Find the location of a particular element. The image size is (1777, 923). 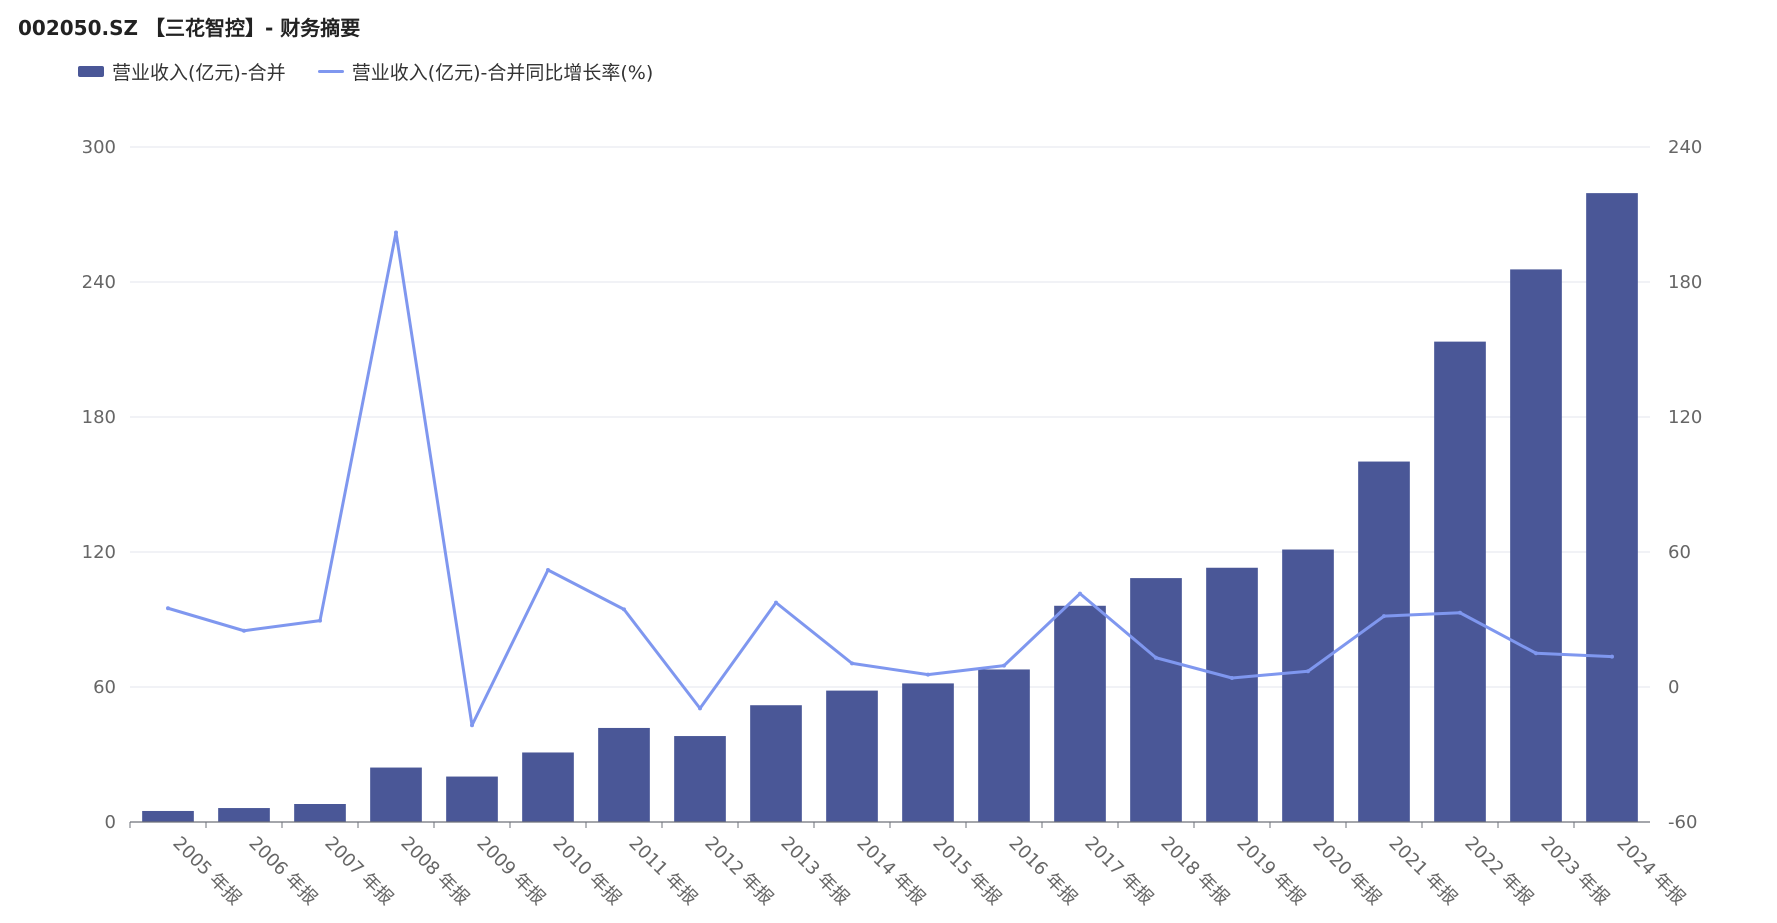

chart-title: 002050.SZ 【三花智控】- 财务摘要 is located at coordinates (189, 28).